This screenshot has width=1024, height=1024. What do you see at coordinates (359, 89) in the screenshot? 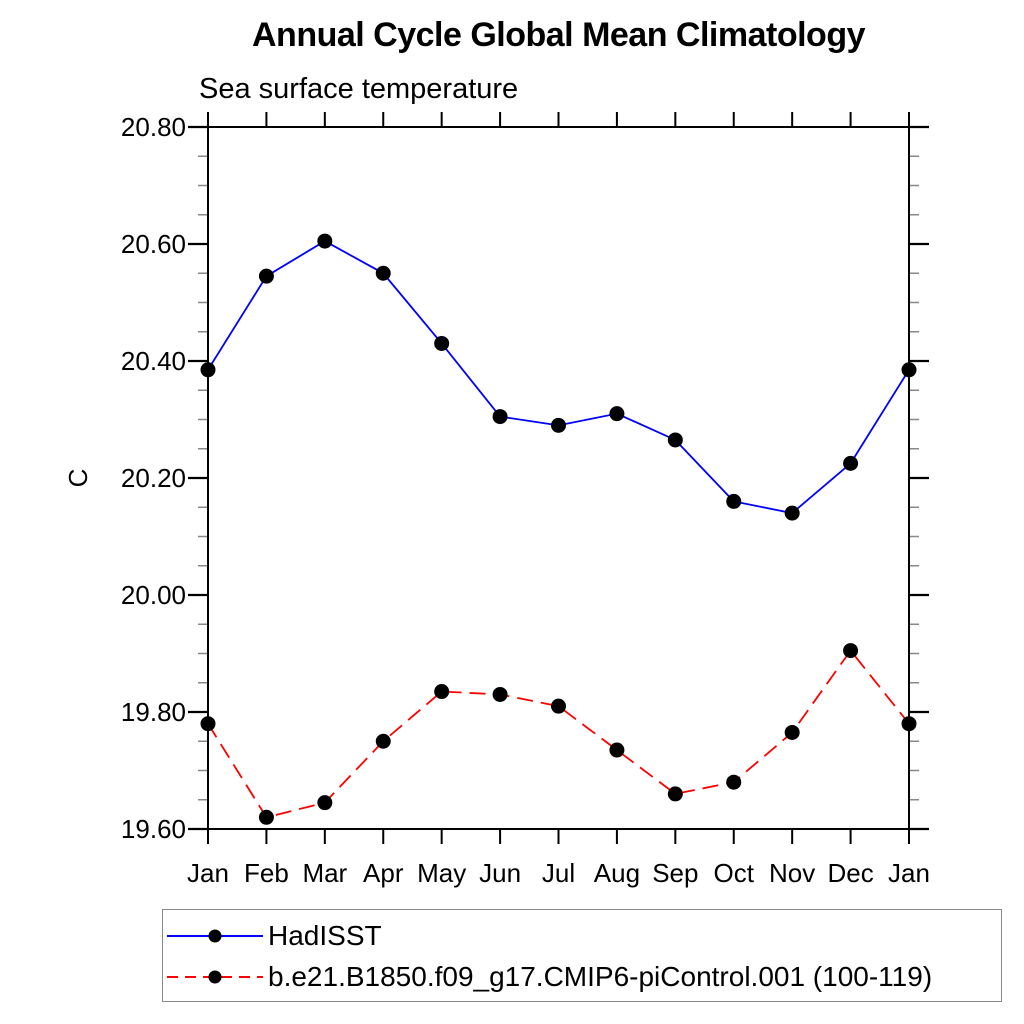
I see `chart-subtitle: Sea surface temperature` at bounding box center [359, 89].